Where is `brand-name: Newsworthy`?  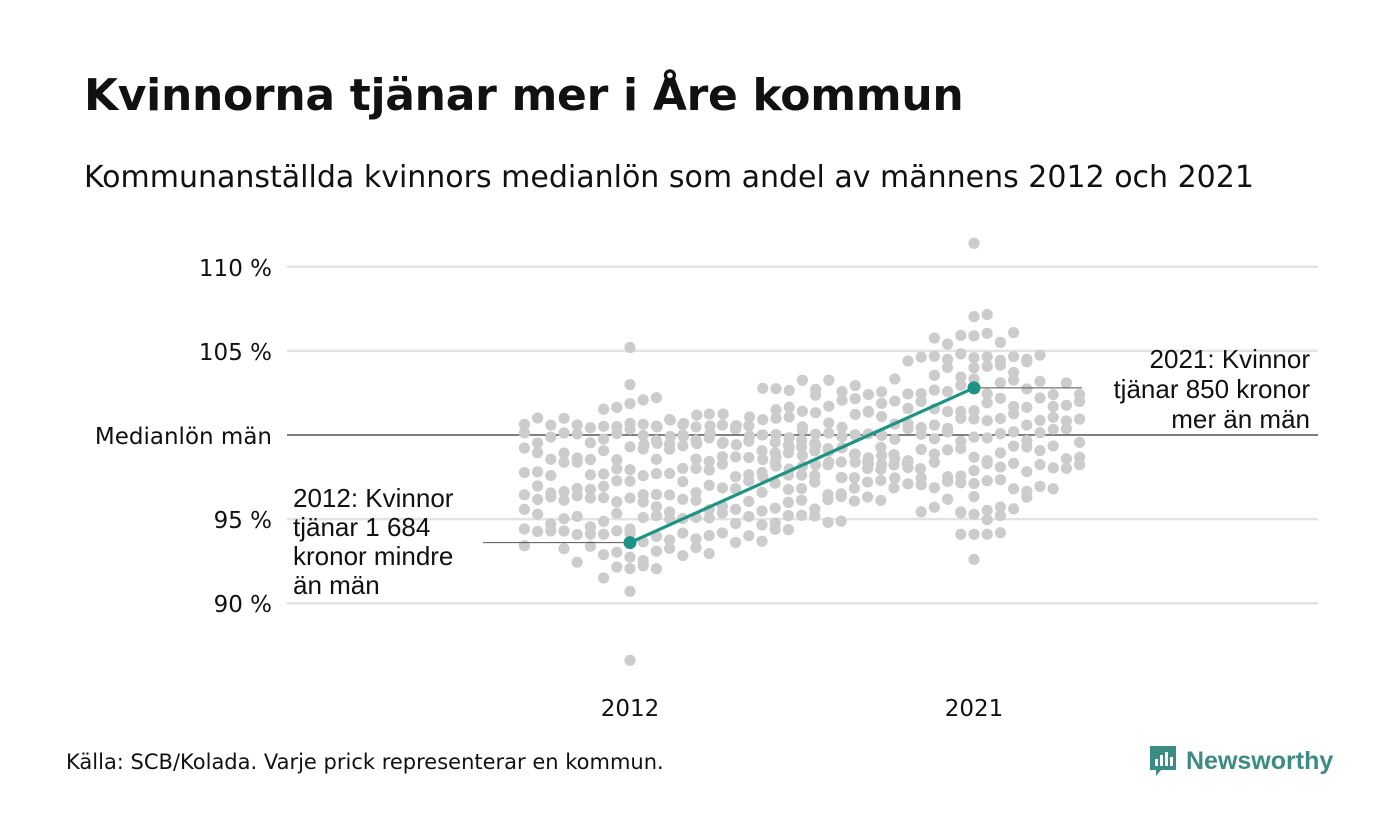 brand-name: Newsworthy is located at coordinates (1260, 760).